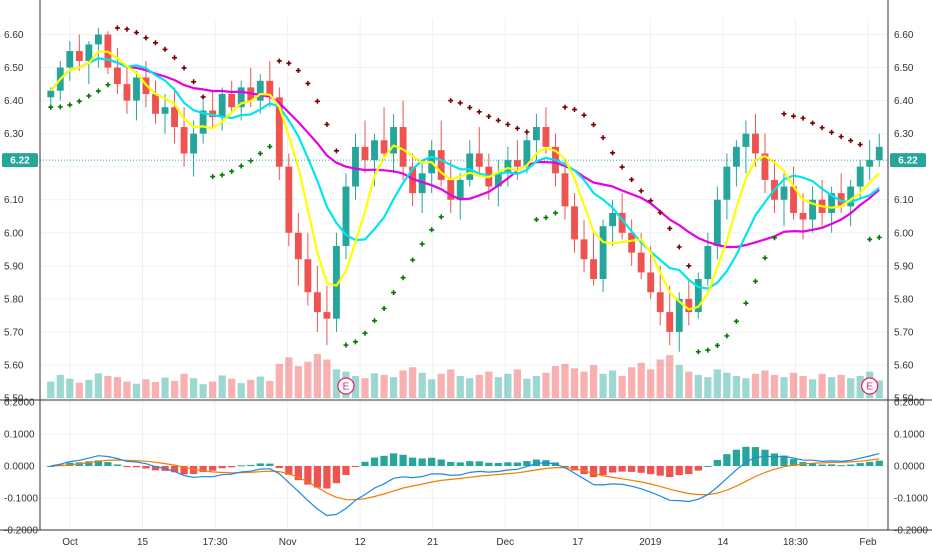 This screenshot has width=932, height=555. I want to click on macd-axis-label-right: 0.1000, so click(909, 435).